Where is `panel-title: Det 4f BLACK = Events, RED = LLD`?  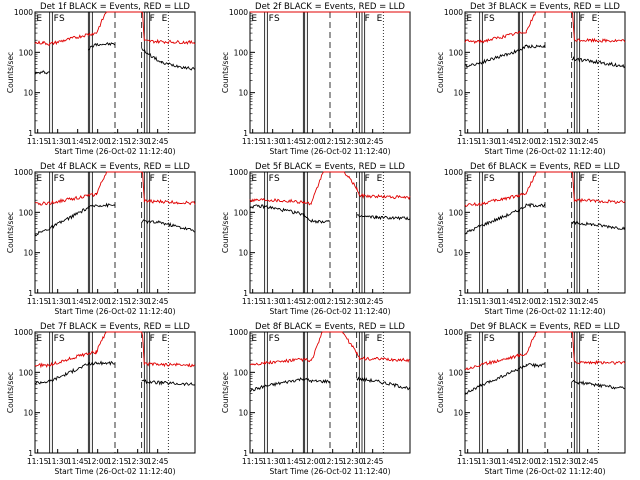
panel-title: Det 4f BLACK = Events, RED = LLD is located at coordinates (115, 167).